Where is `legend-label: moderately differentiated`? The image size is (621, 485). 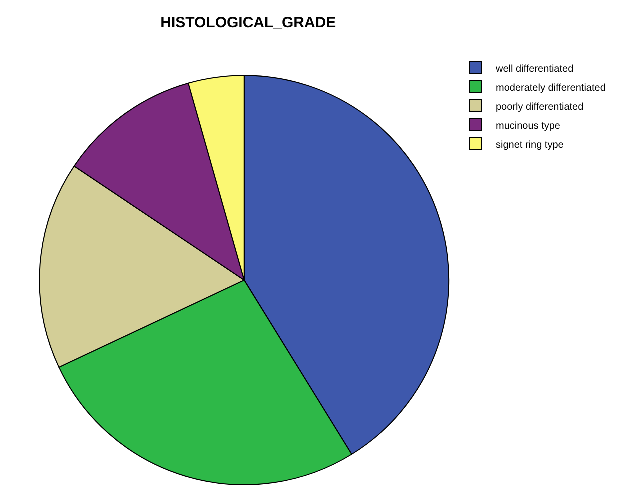 legend-label: moderately differentiated is located at coordinates (551, 88).